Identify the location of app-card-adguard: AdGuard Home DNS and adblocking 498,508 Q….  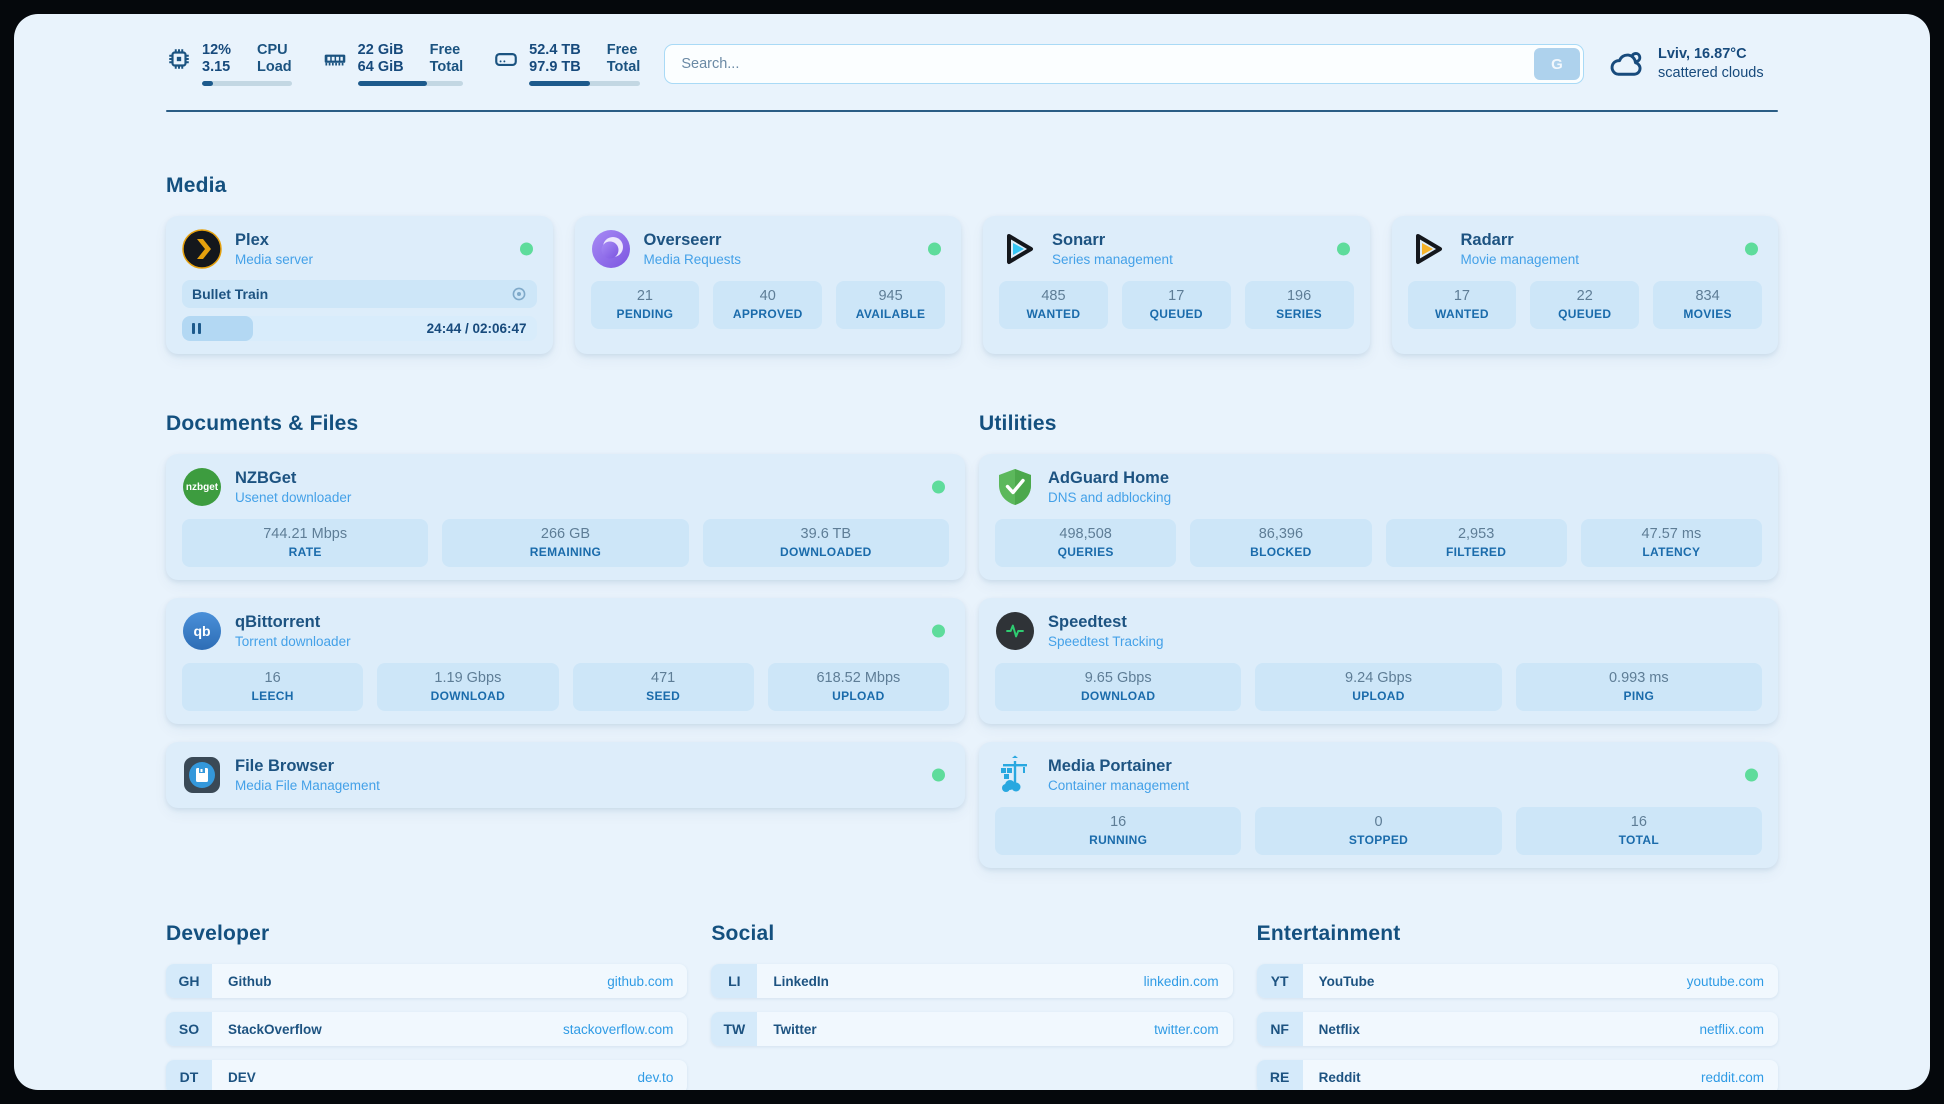
(1378, 517).